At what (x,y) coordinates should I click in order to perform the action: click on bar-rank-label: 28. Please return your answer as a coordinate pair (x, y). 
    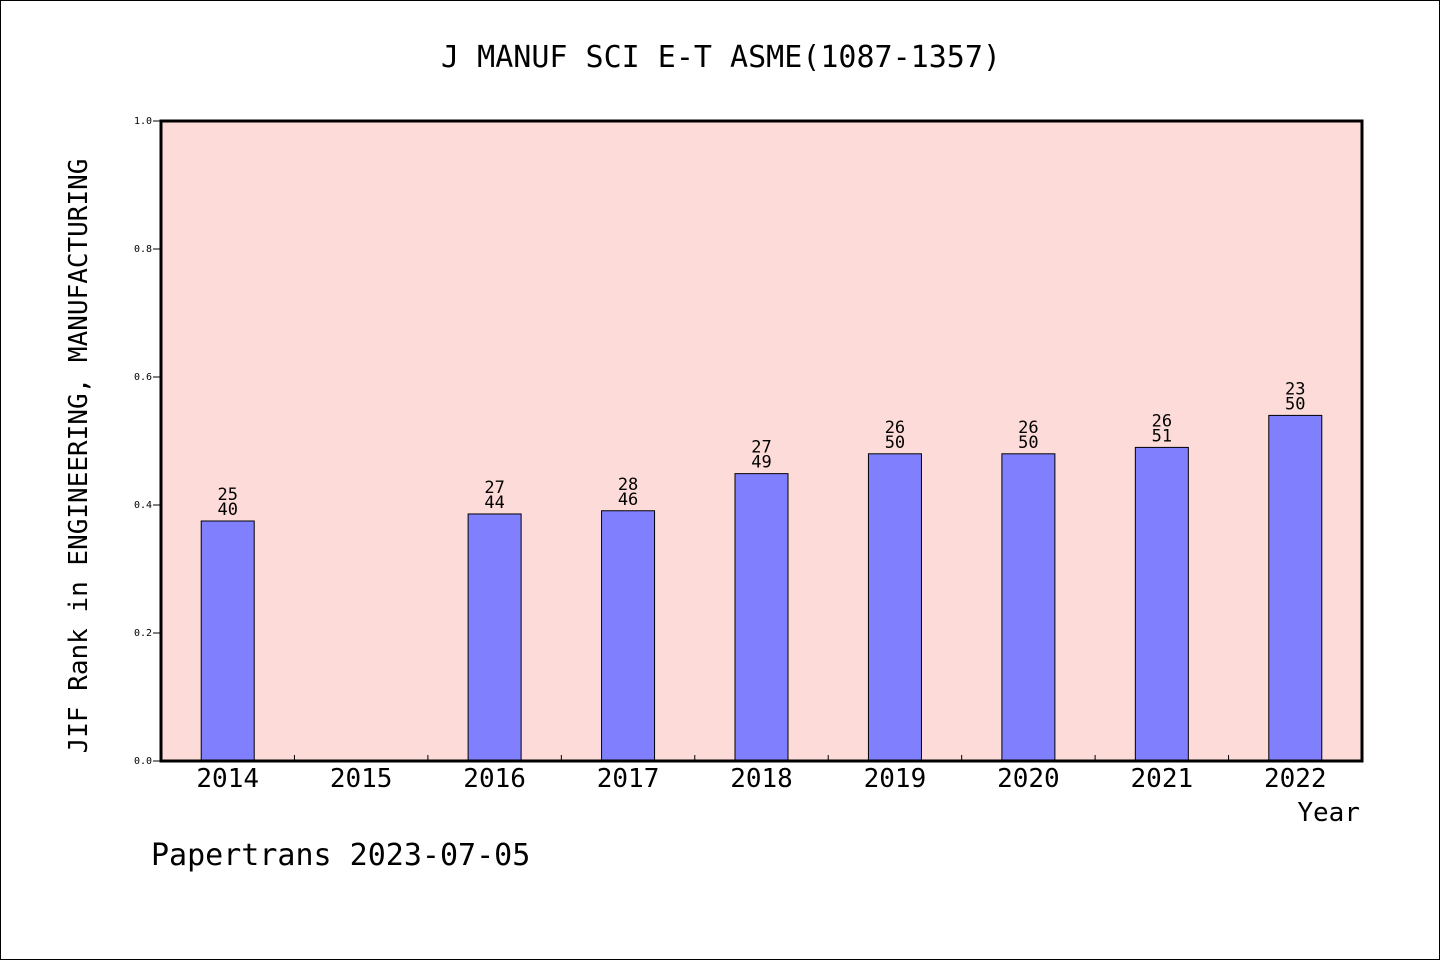
    Looking at the image, I should click on (628, 485).